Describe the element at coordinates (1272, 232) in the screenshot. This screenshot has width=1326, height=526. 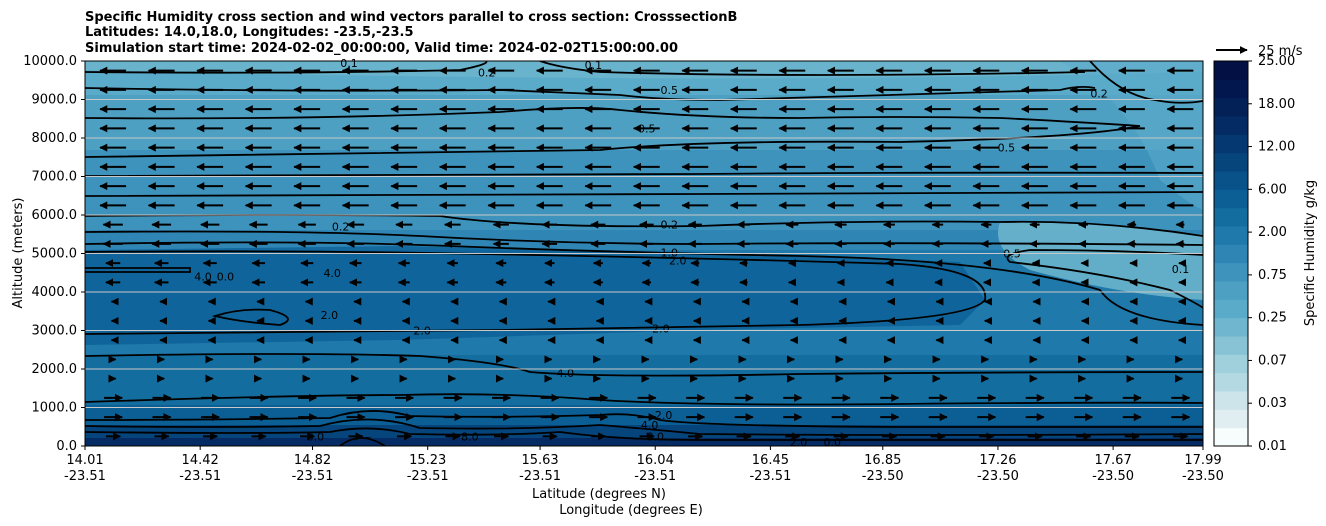
I see `colorbar-tick-label: 2.00` at that location.